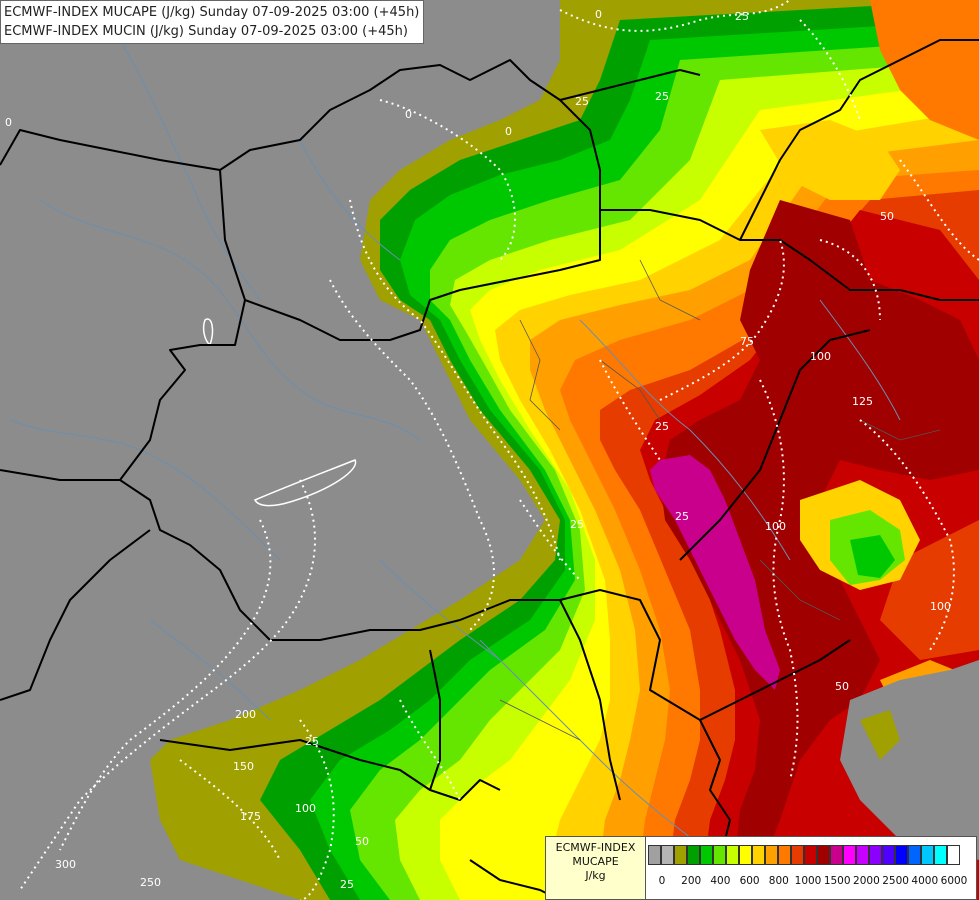 This screenshot has height=900, width=979. What do you see at coordinates (150, 882) in the screenshot?
I see `cin-label: 250` at bounding box center [150, 882].